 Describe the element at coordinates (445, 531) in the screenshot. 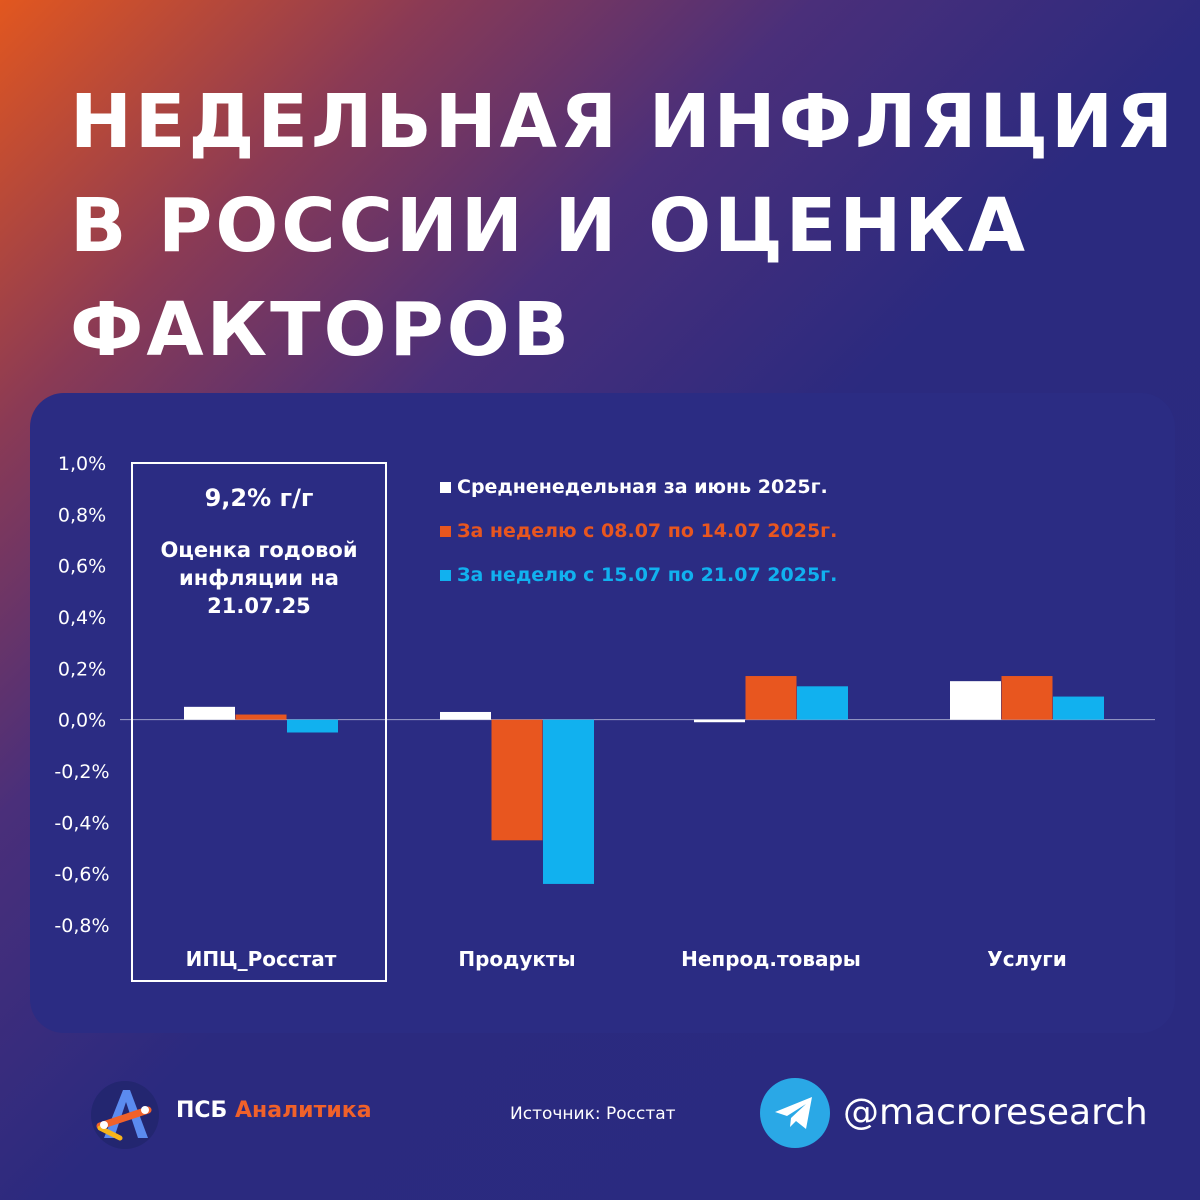

I see `legend-swatch-week1` at that location.